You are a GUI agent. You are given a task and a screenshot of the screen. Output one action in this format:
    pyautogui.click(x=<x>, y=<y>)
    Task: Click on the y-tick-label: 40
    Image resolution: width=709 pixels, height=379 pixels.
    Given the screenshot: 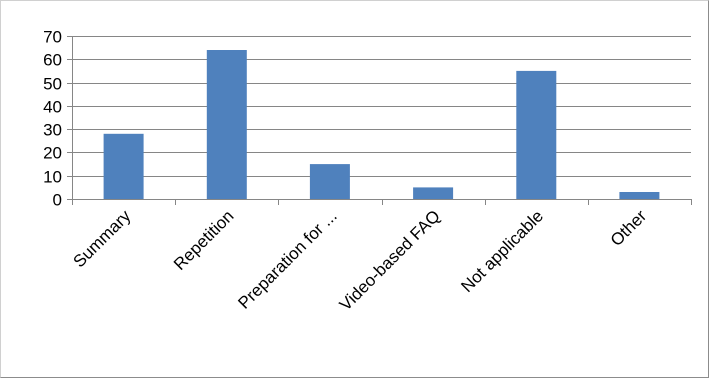 What is the action you would take?
    pyautogui.click(x=52, y=107)
    